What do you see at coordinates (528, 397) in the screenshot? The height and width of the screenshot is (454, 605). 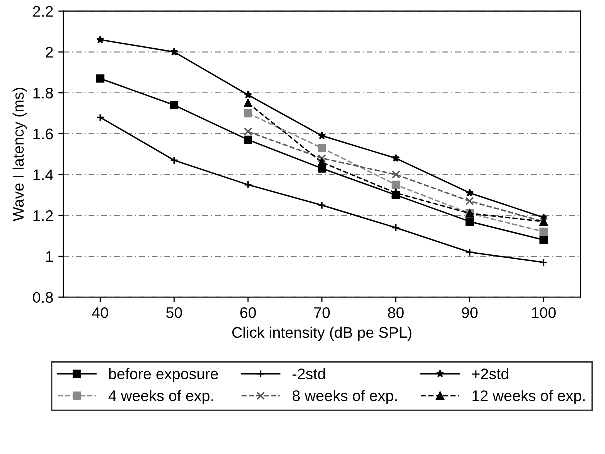 I see `legend-label: 12 weeks of exp.` at bounding box center [528, 397].